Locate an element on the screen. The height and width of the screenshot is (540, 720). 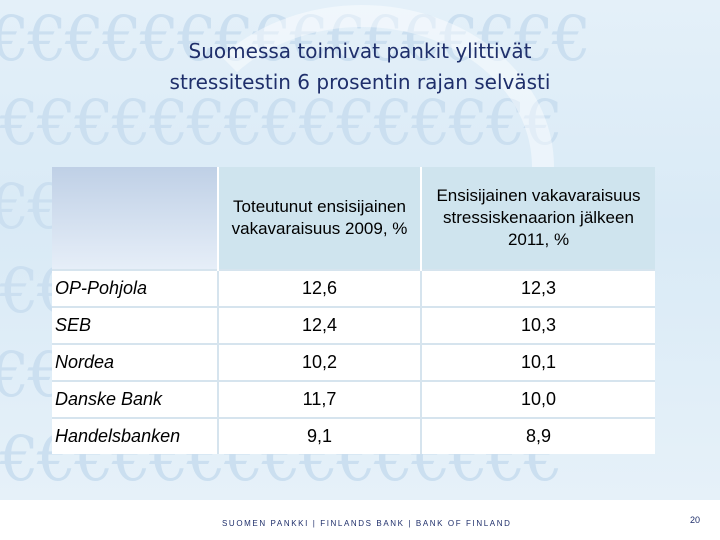
actual-2009-cell: 12,6 is located at coordinates (319, 288).